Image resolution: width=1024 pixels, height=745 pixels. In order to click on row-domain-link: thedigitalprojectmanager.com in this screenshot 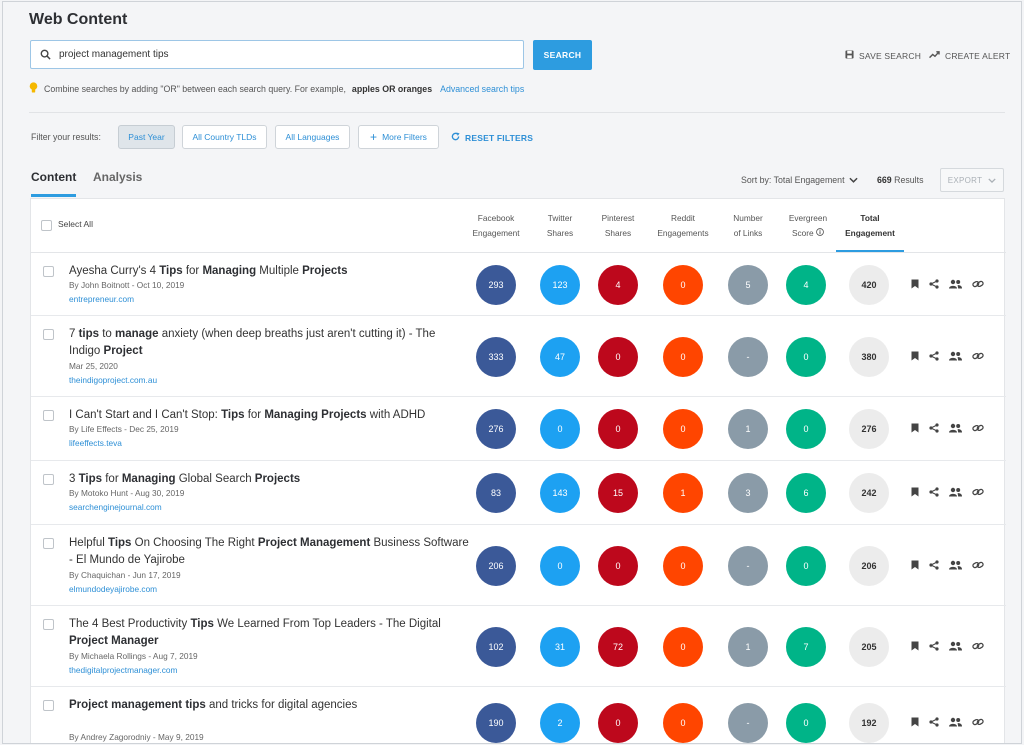, I will do `click(123, 670)`.